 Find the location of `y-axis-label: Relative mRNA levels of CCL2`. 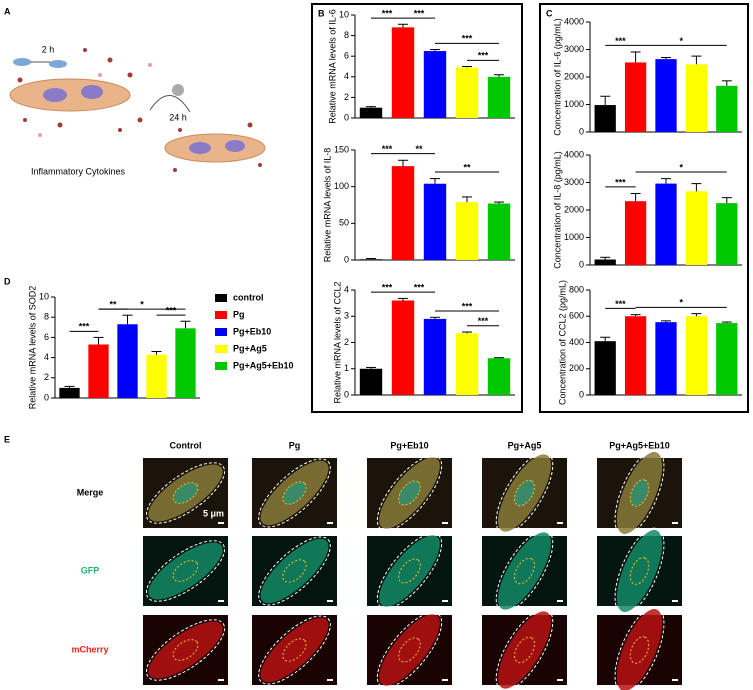

y-axis-label: Relative mRNA levels of CCL2 is located at coordinates (337, 342).